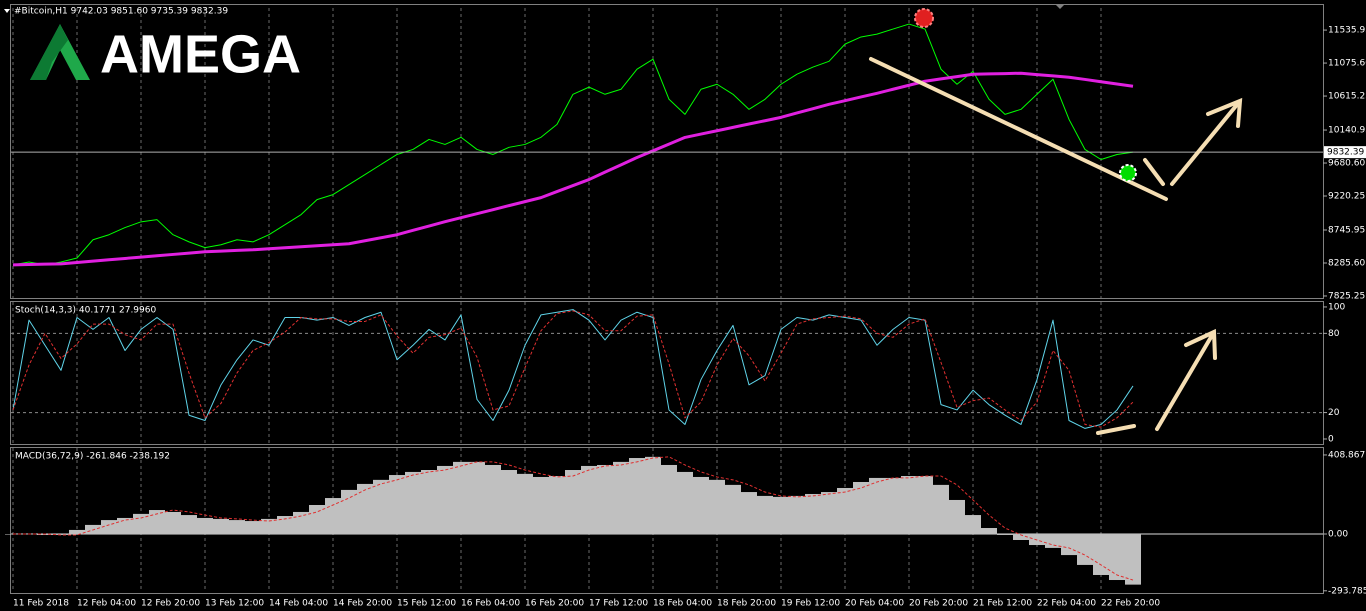 Image resolution: width=1366 pixels, height=611 pixels. Describe the element at coordinates (200, 54) in the screenshot. I see `logo-text: AMEGA` at that location.